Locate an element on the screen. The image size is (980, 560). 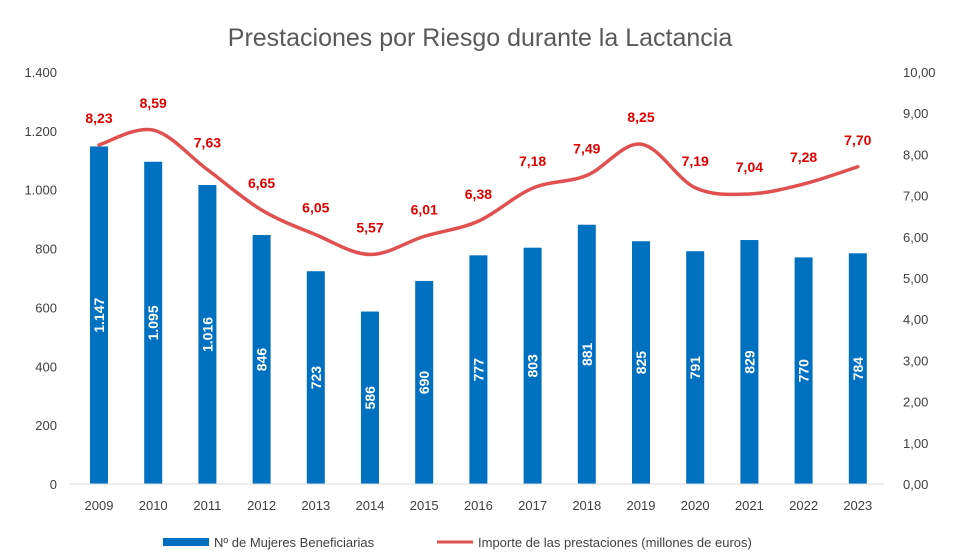
line-data-label: 7,18 is located at coordinates (532, 161).